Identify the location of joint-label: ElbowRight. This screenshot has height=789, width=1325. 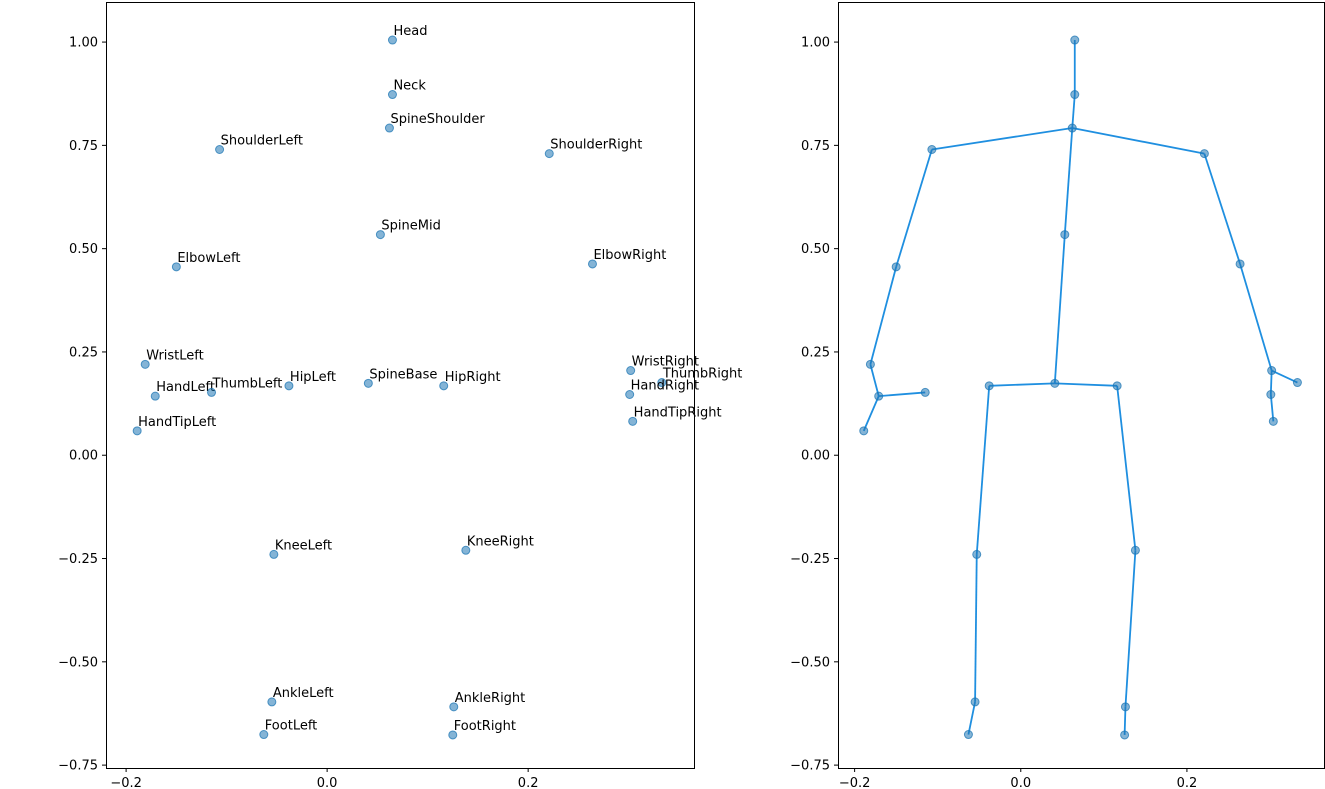
(629, 255).